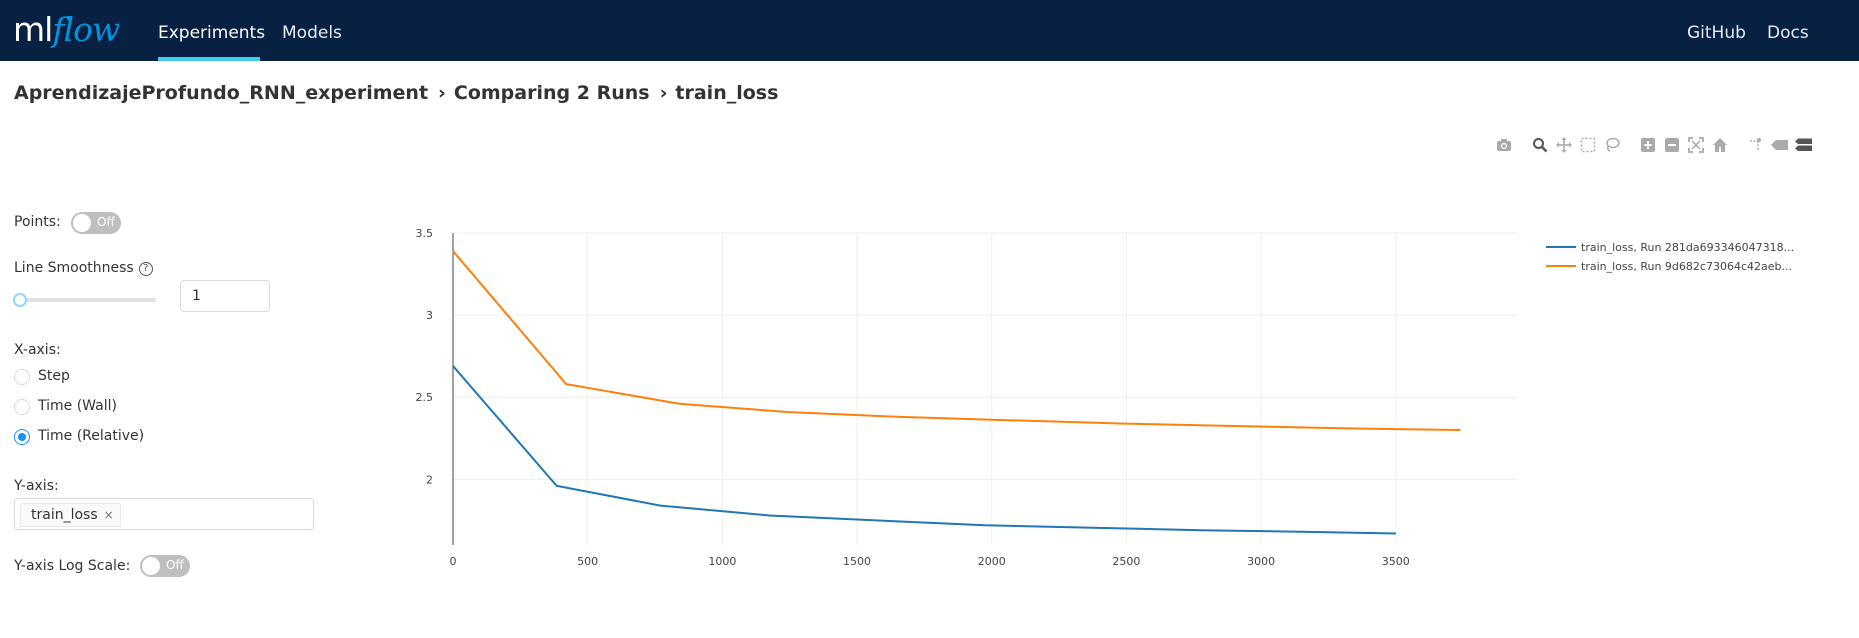 This screenshot has height=638, width=1859. I want to click on lasso-icon, so click(1612, 145).